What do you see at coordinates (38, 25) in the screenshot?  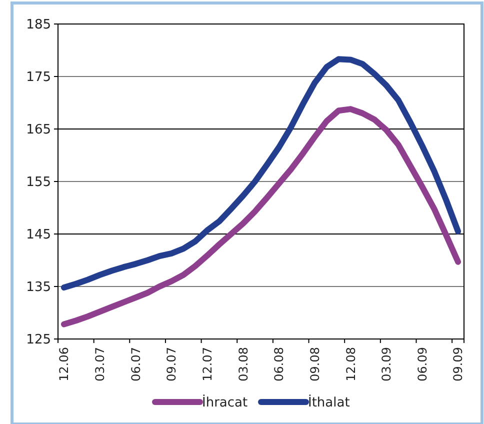 I see `y-tick-label: 185` at bounding box center [38, 25].